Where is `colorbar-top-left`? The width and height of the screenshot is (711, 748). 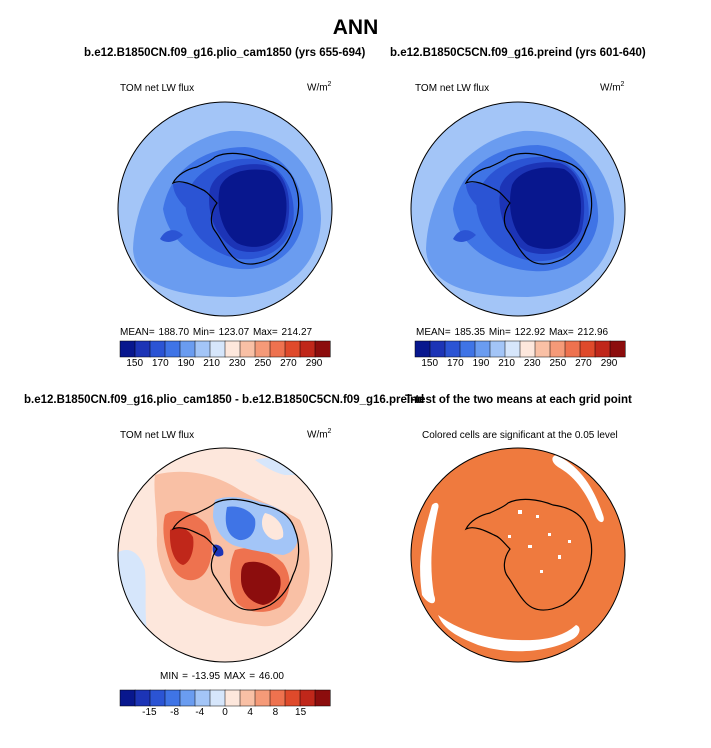 colorbar-top-left is located at coordinates (225, 349).